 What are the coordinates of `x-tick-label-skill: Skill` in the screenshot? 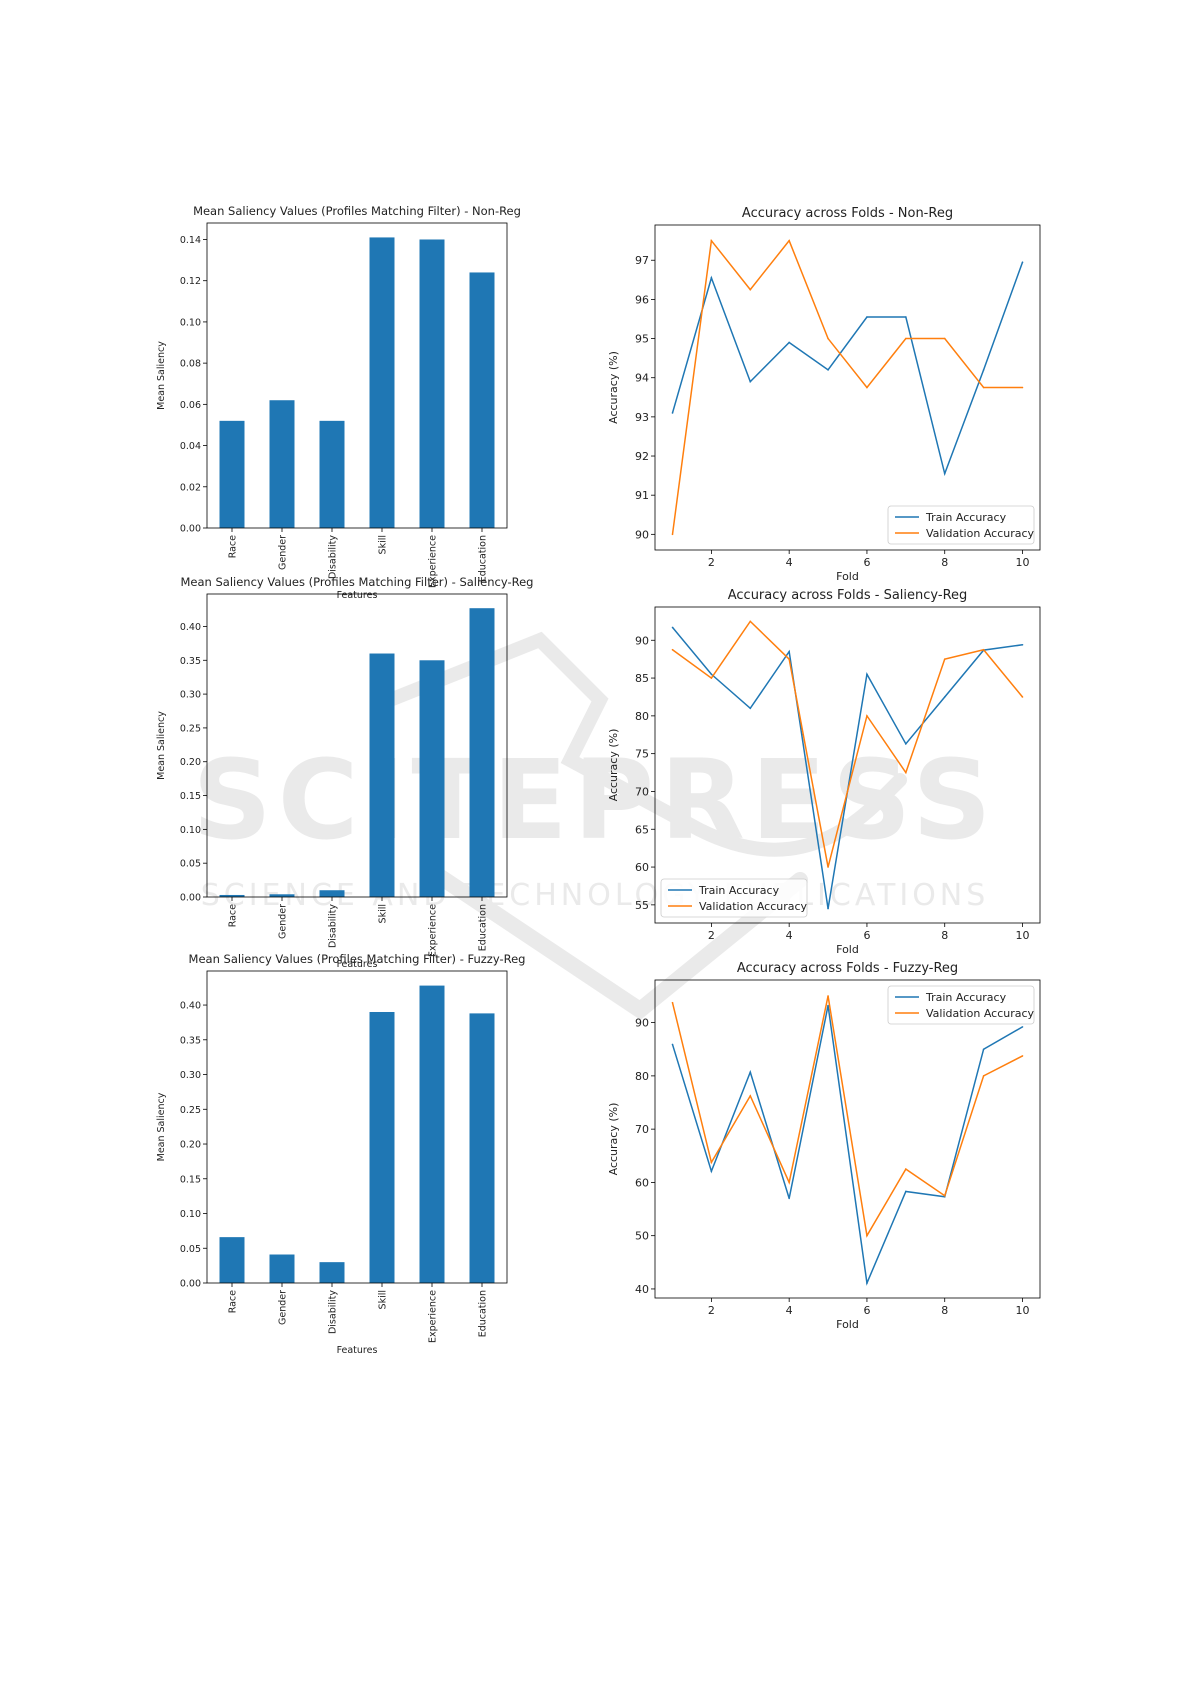 It's located at (383, 544).